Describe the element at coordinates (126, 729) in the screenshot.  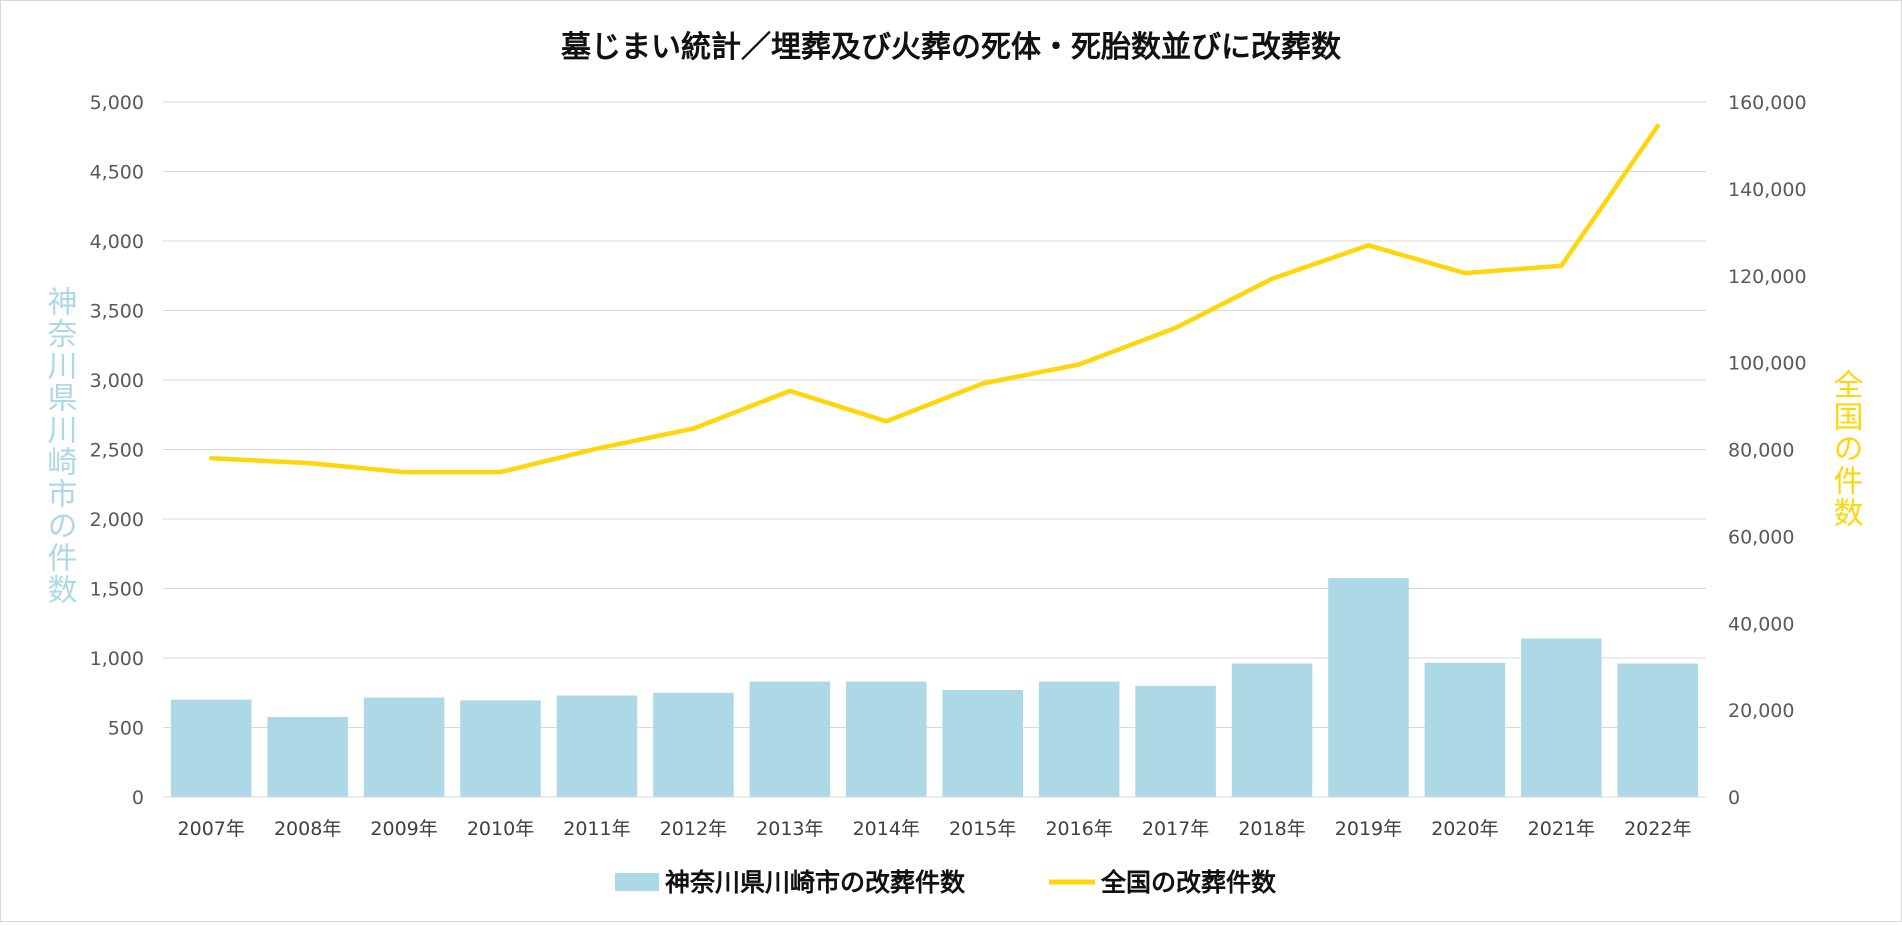
I see `left-tick-label: 500` at that location.